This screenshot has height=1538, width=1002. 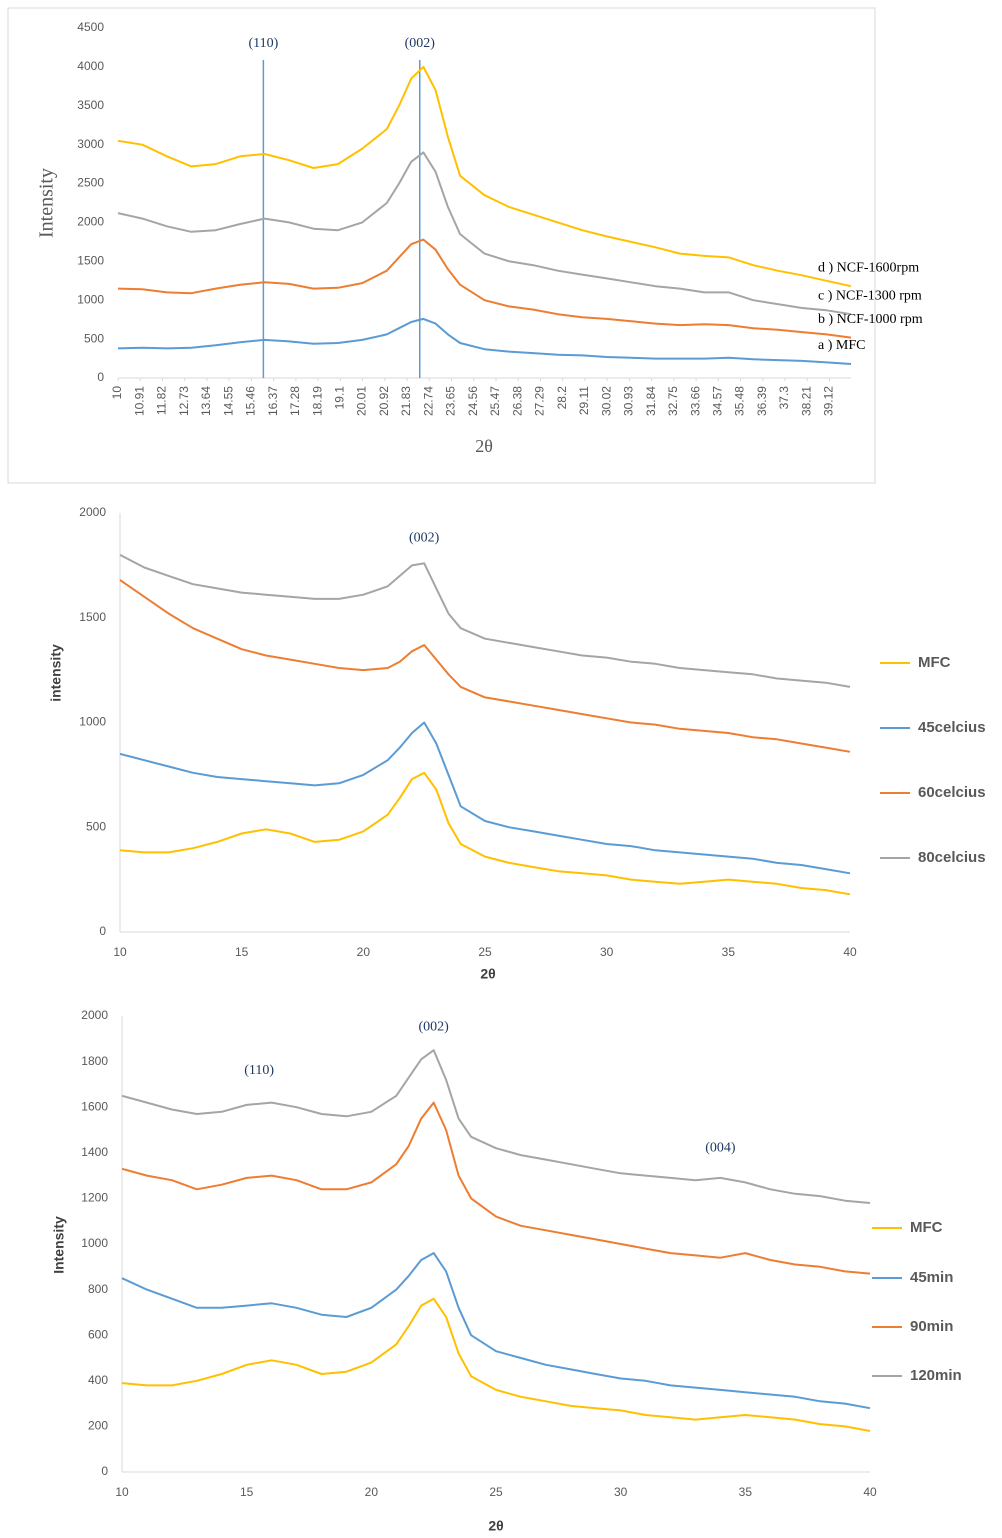 What do you see at coordinates (273, 401) in the screenshot?
I see `x-tick-label: 16.37` at bounding box center [273, 401].